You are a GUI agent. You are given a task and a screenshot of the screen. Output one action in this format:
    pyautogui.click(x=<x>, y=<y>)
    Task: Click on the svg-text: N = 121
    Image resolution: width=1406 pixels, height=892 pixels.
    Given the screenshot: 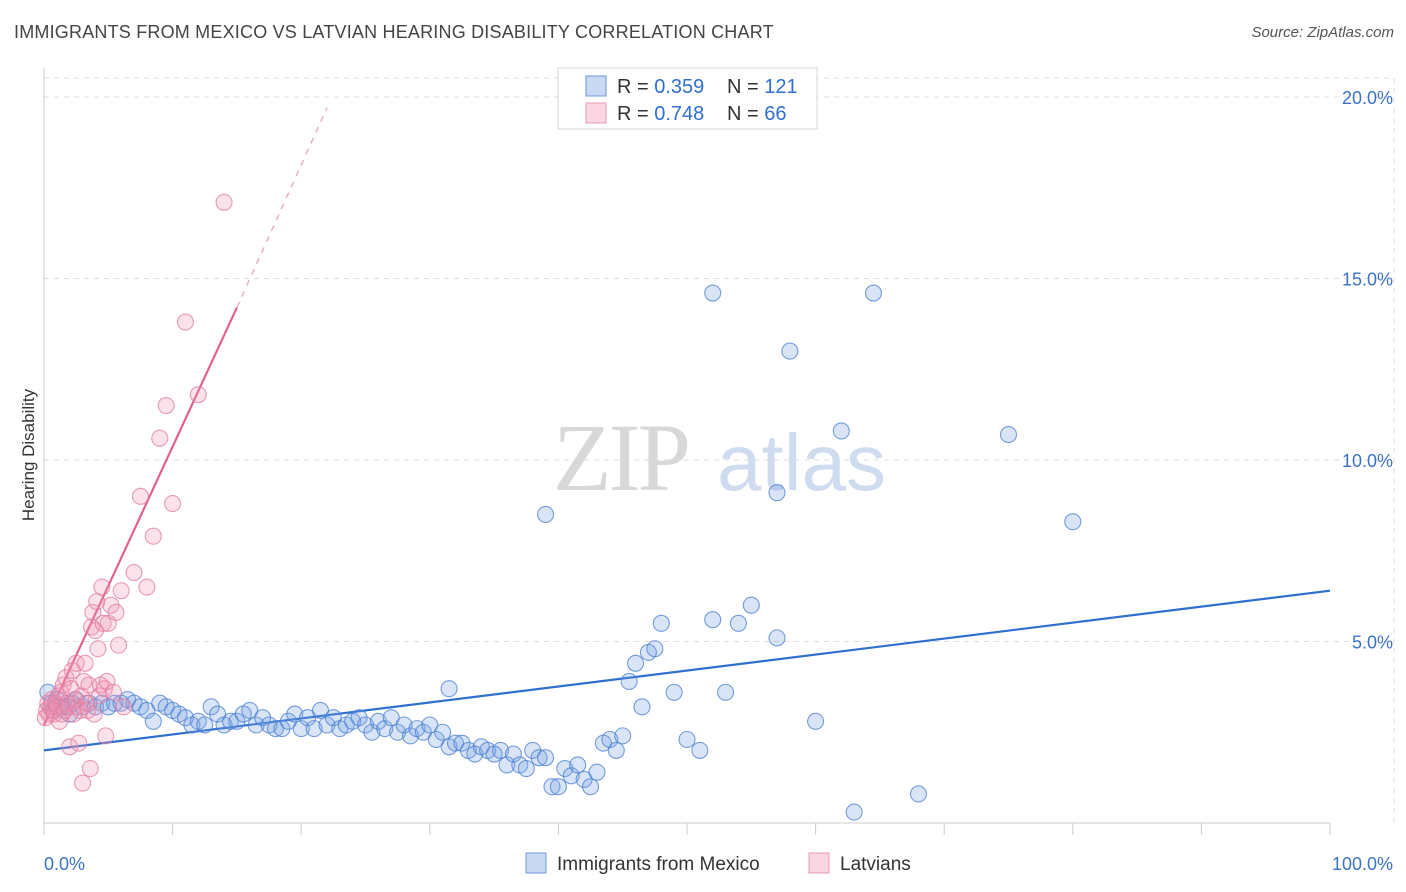 What is the action you would take?
    pyautogui.click(x=762, y=87)
    